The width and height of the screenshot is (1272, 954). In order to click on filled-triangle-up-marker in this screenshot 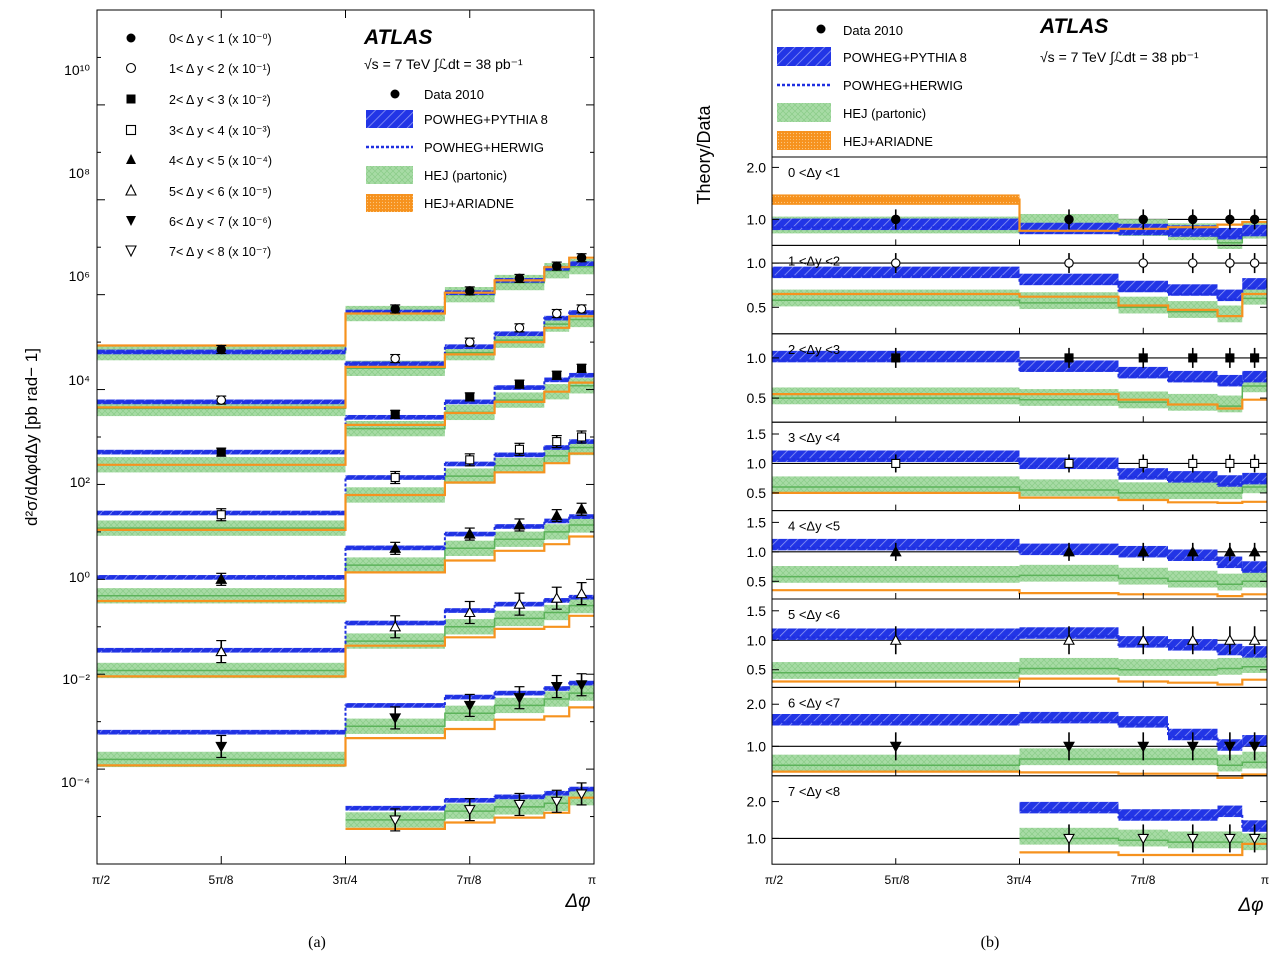, I will do `click(131, 159)`.